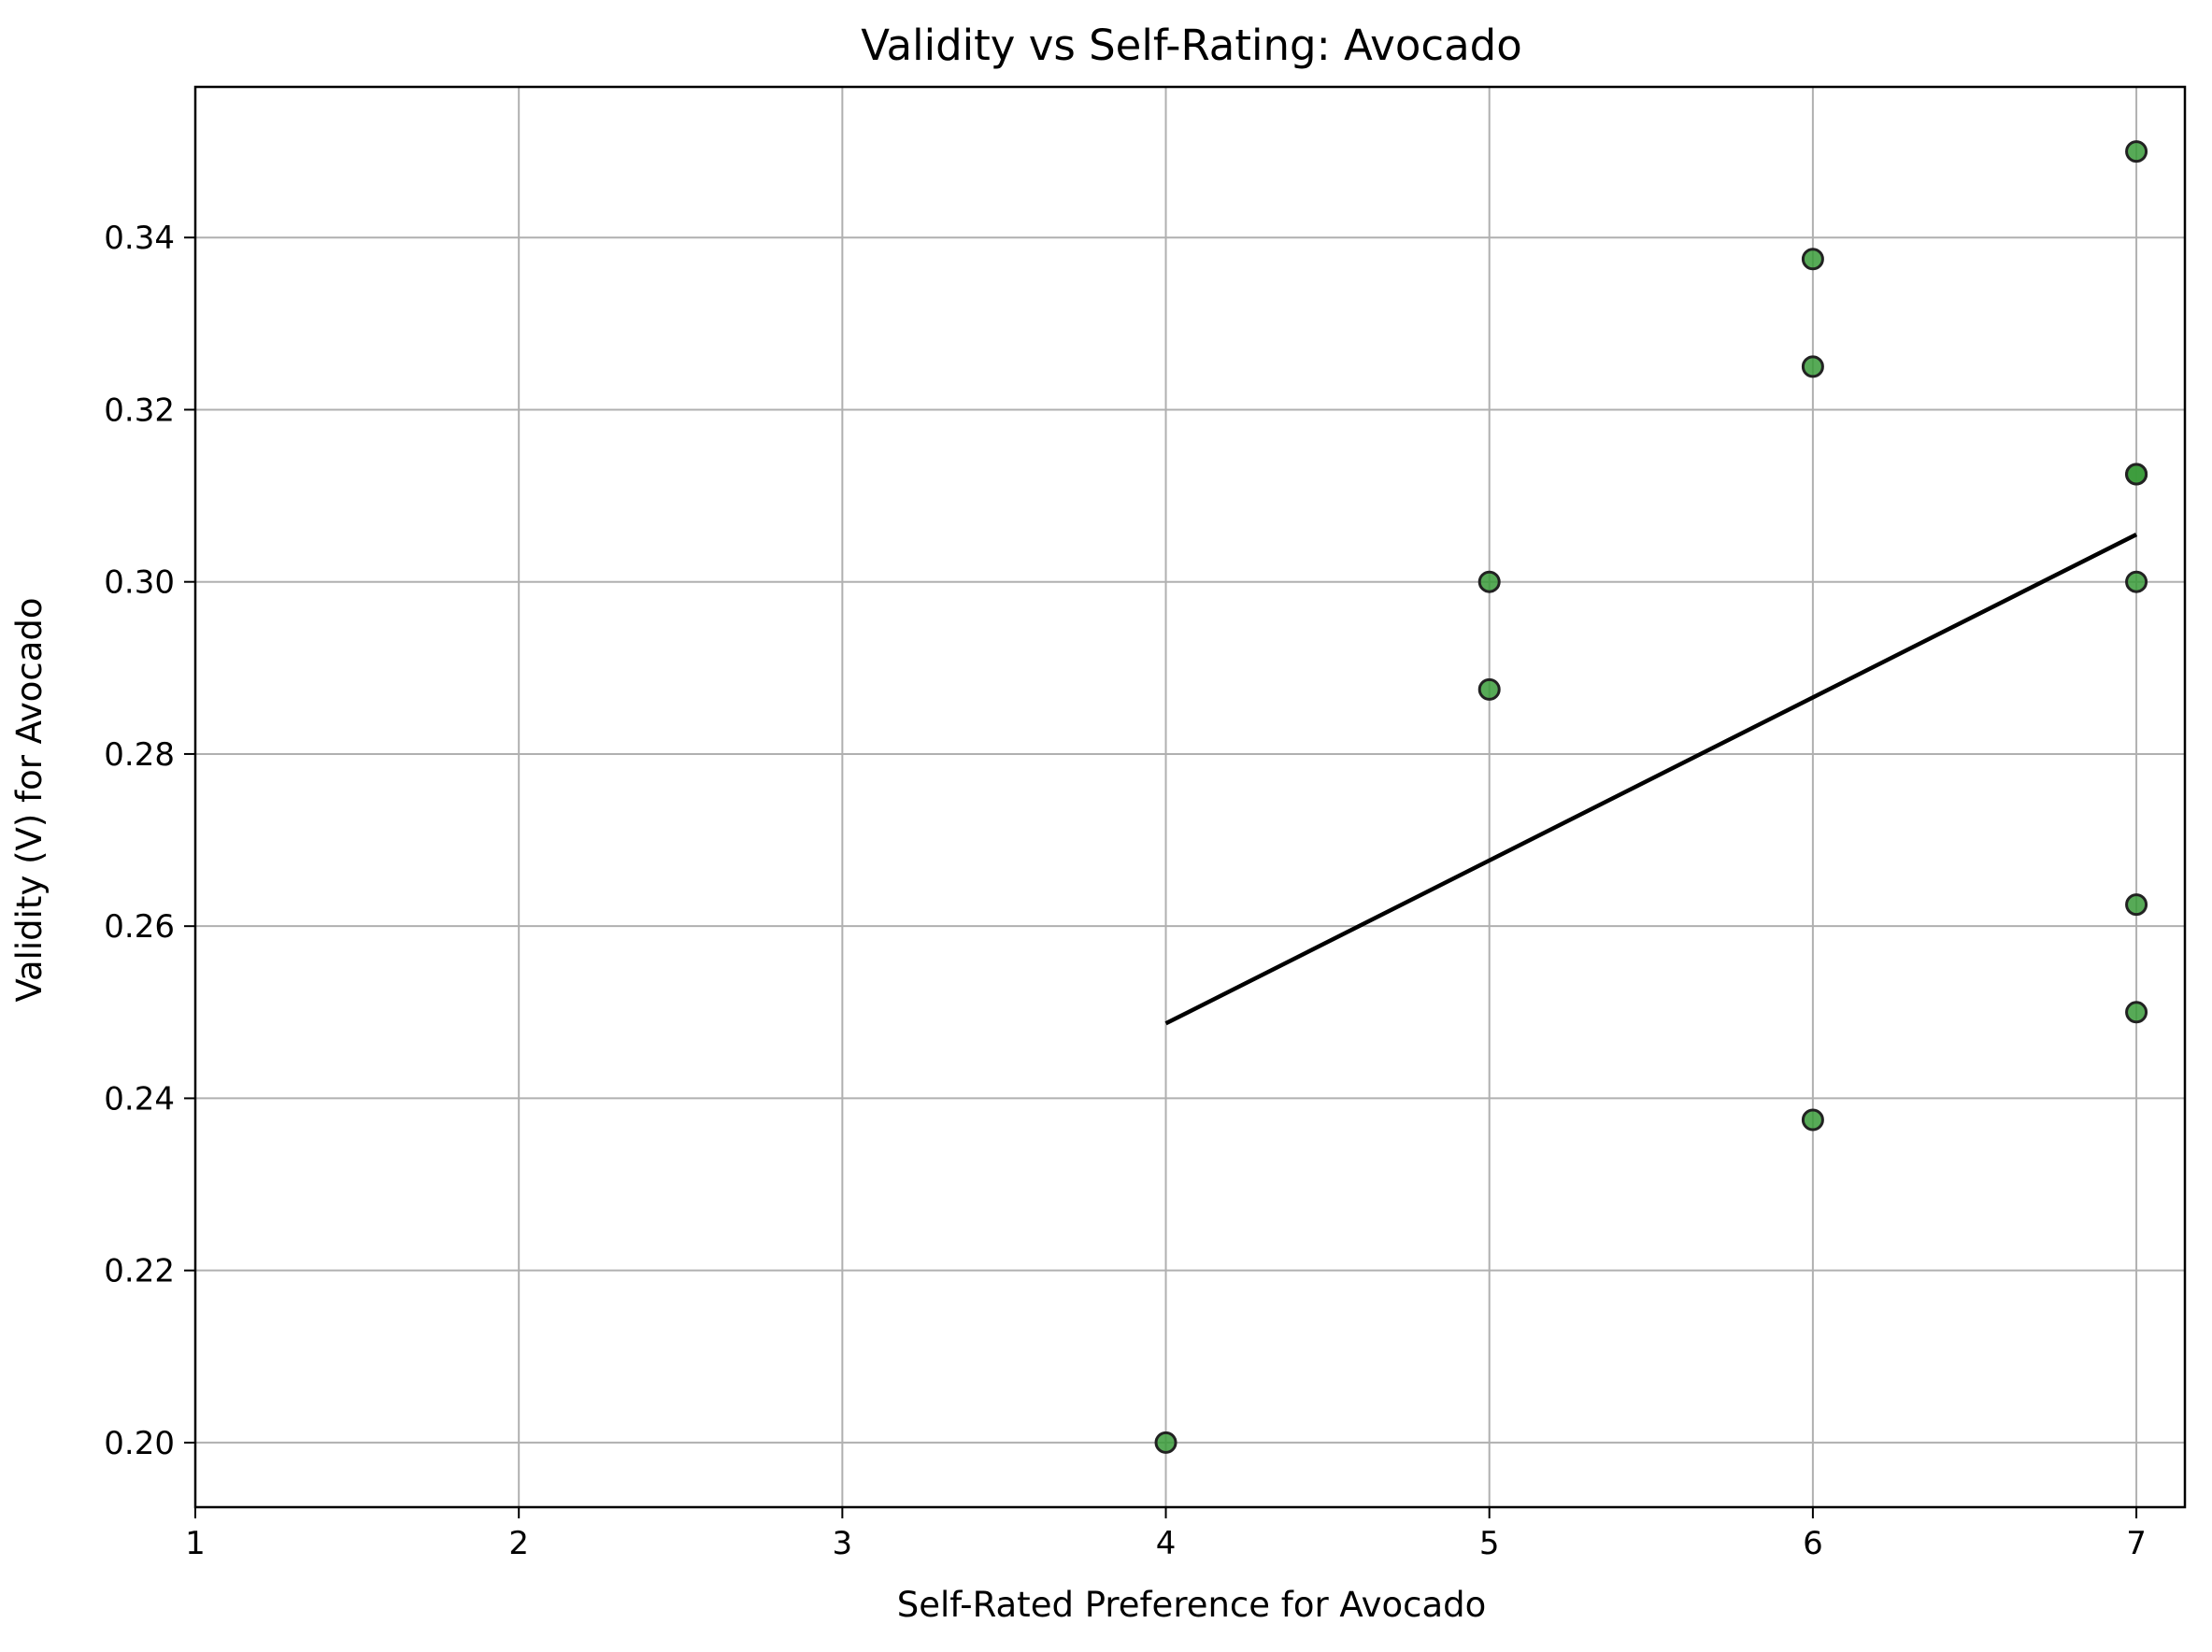 This screenshot has width=2212, height=1652. Describe the element at coordinates (139, 755) in the screenshot. I see `y-tick-label: 0.28` at that location.